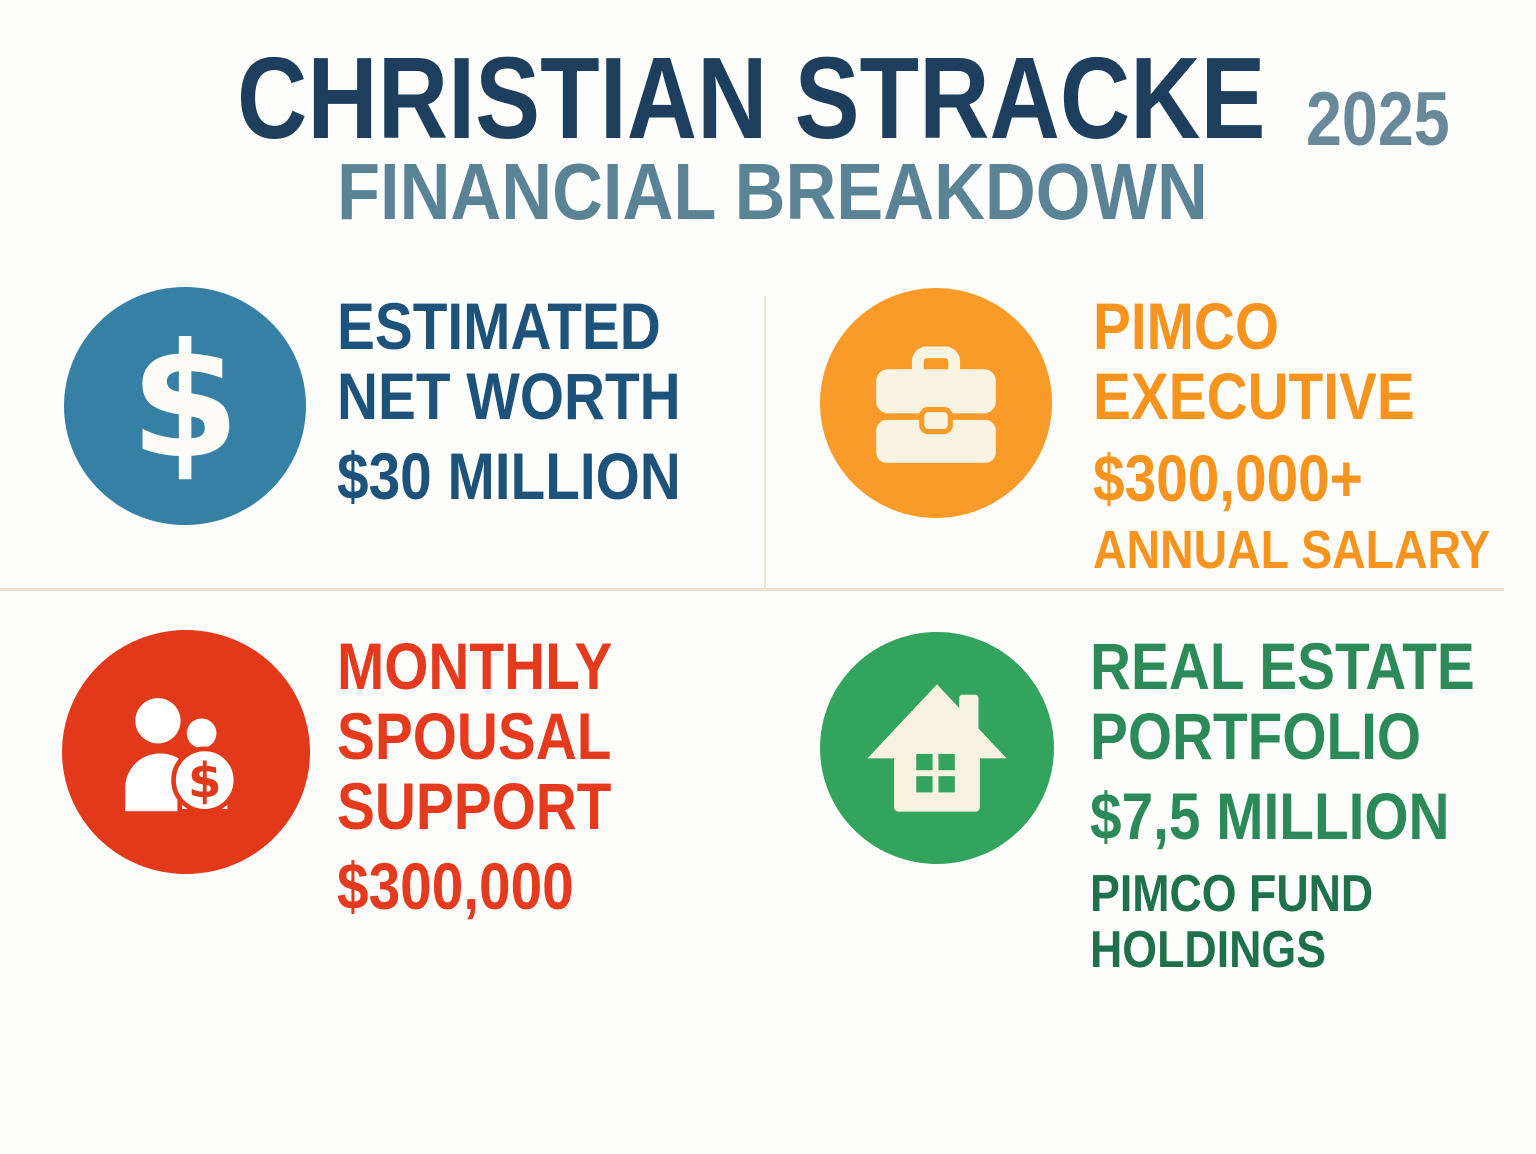 Image resolution: width=1536 pixels, height=1154 pixels. I want to click on real-estate-circle, so click(937, 748).